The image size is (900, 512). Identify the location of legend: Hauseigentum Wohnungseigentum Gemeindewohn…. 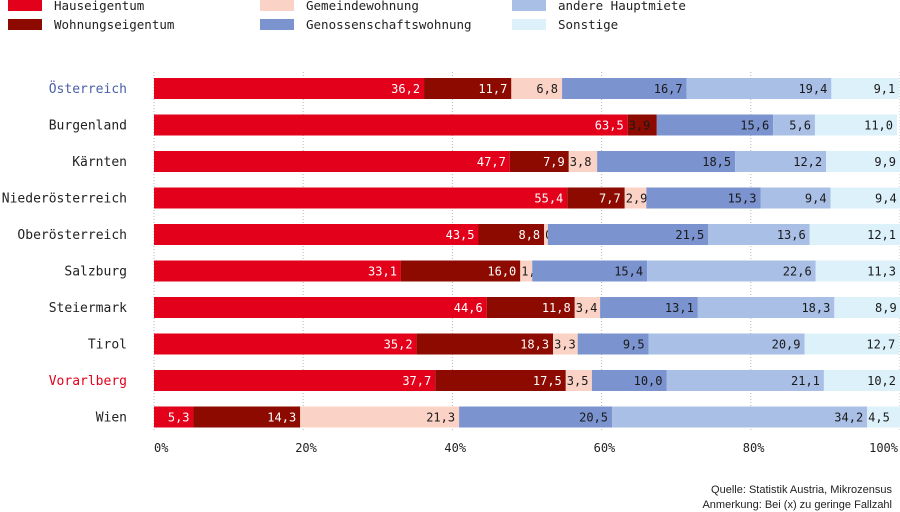
(347, 16).